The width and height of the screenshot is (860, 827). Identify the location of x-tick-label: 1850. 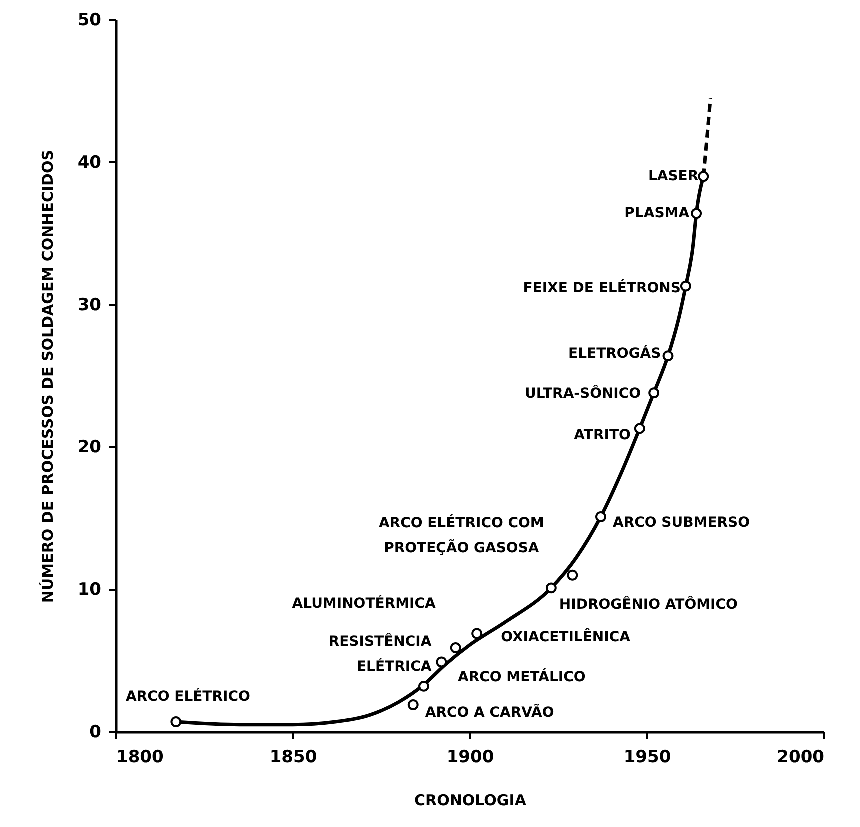
(294, 758).